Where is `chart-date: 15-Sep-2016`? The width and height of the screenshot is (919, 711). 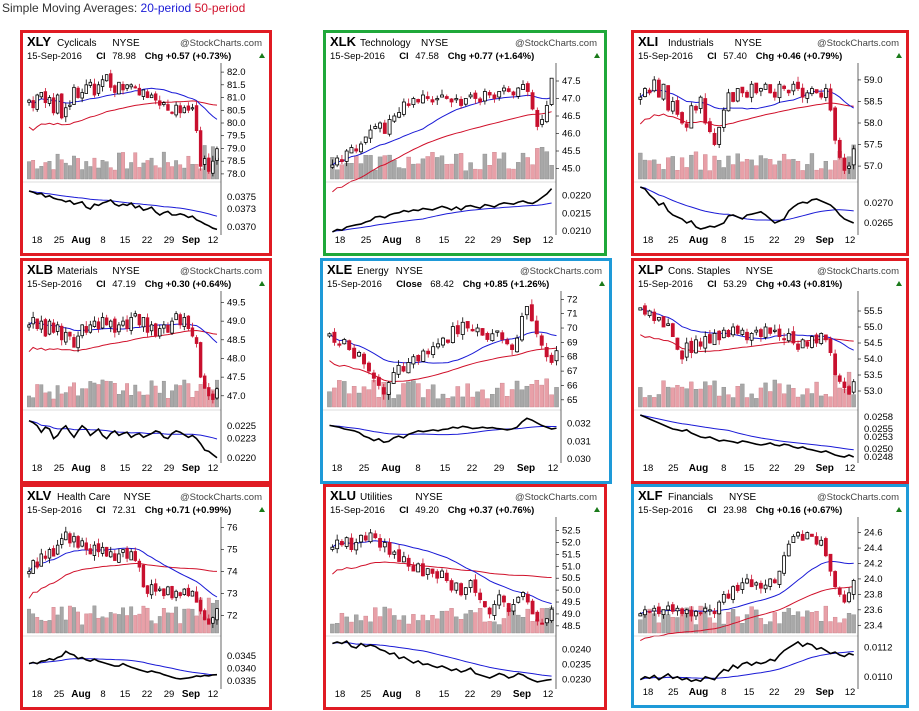
chart-date: 15-Sep-2016 is located at coordinates (54, 510).